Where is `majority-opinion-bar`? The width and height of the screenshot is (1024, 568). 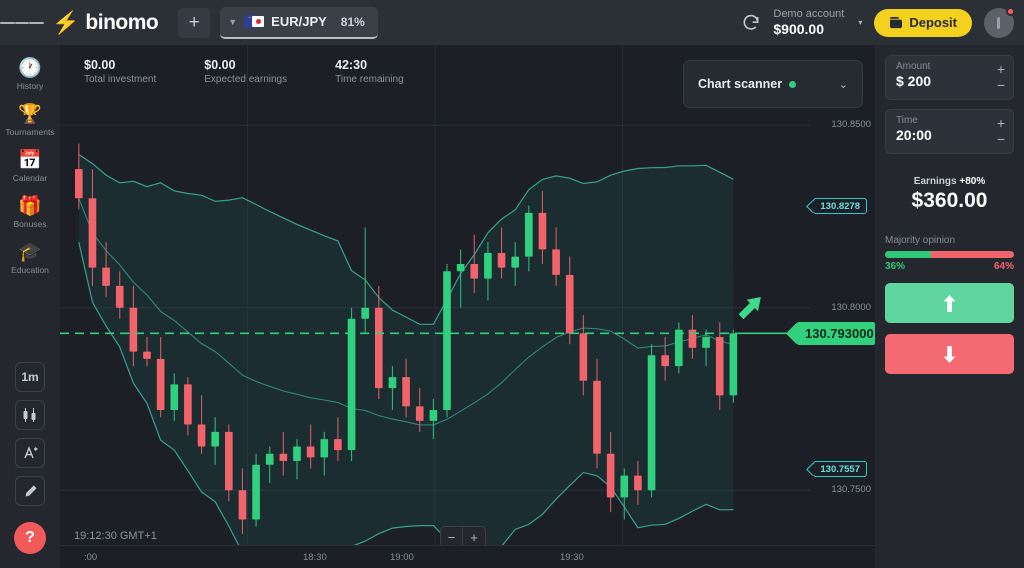
majority-opinion-bar is located at coordinates (949, 254).